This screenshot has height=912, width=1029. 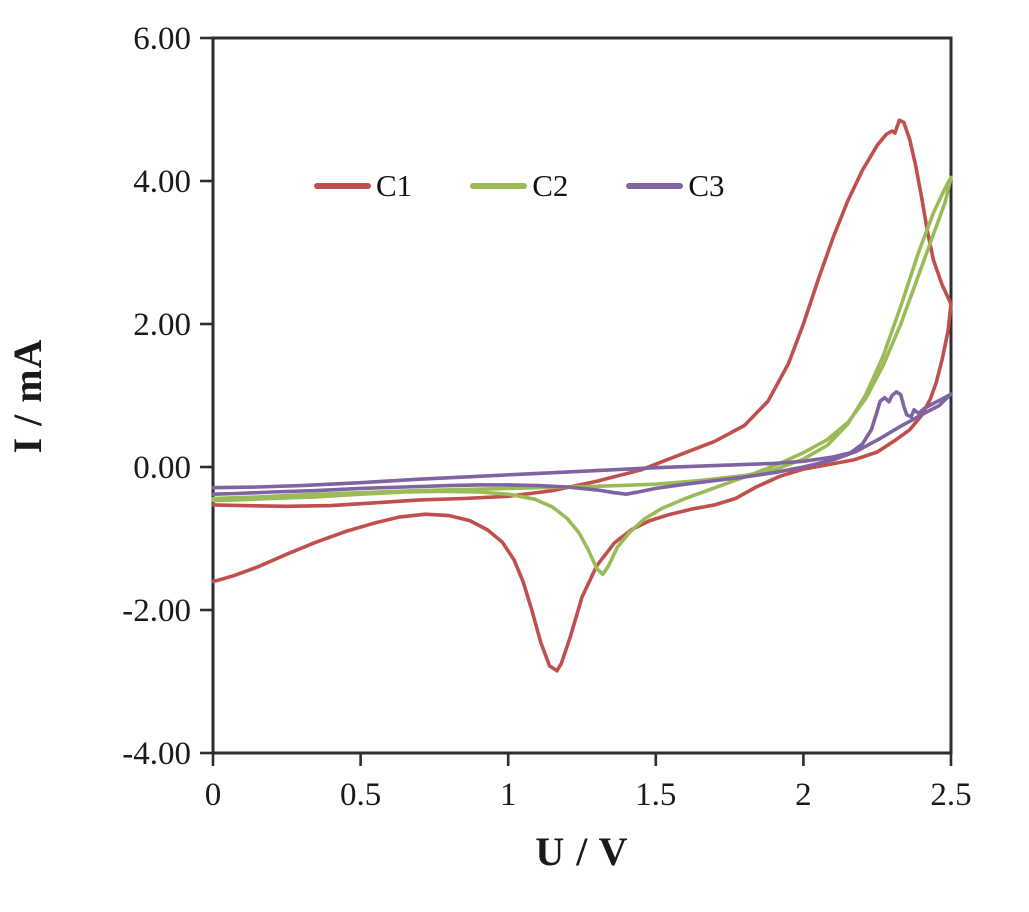 I want to click on x-tick-label: 0, so click(x=213, y=795).